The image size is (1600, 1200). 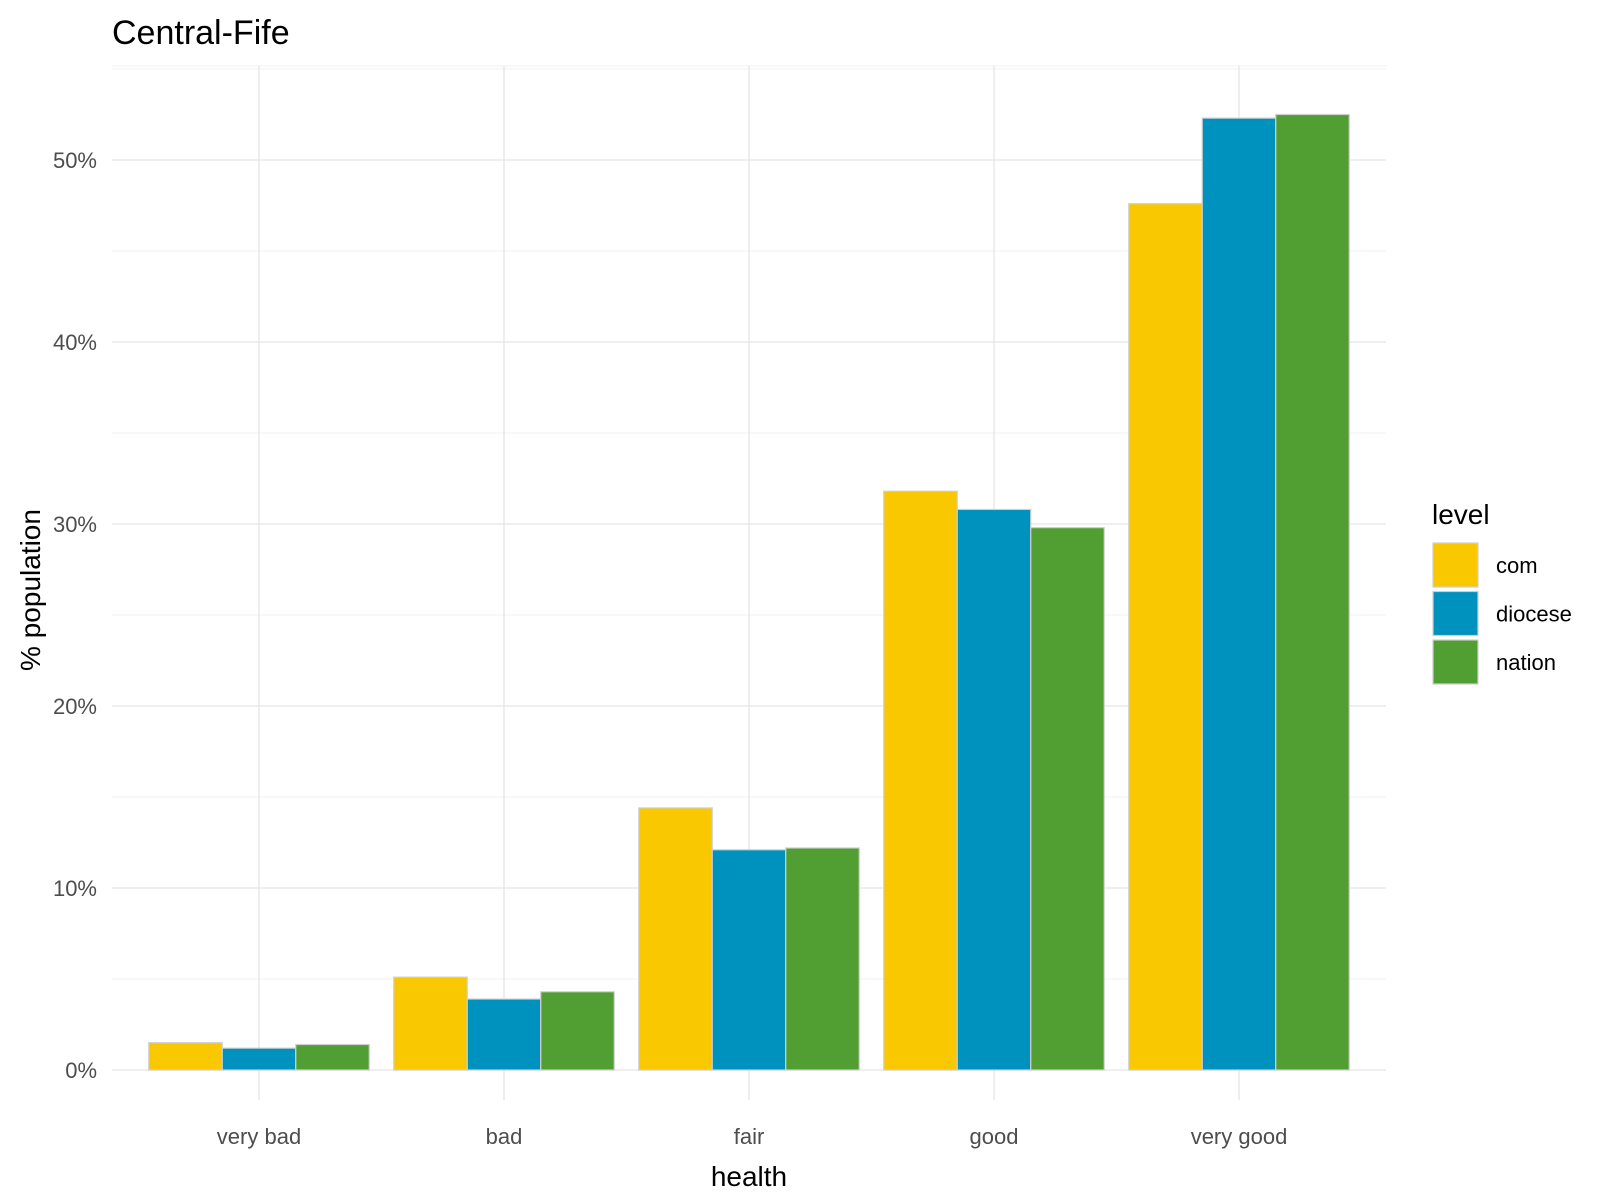 What do you see at coordinates (30, 590) in the screenshot?
I see `y-axis-title: % population` at bounding box center [30, 590].